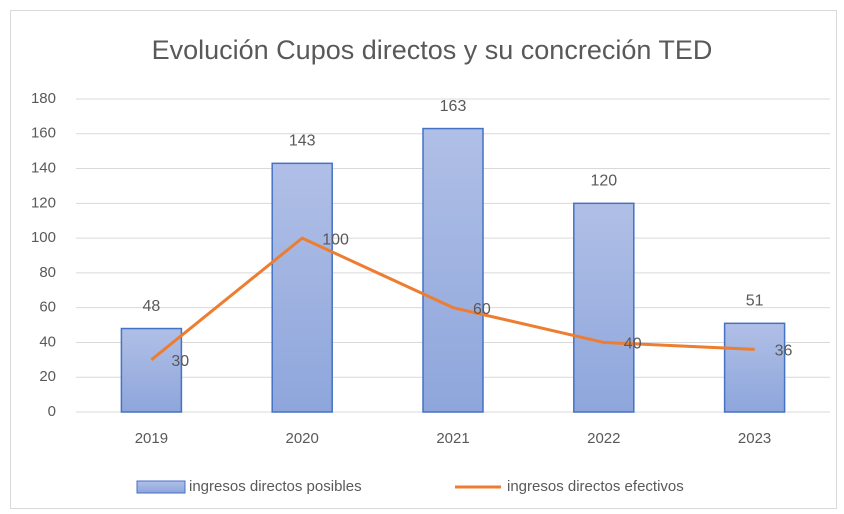  What do you see at coordinates (603, 438) in the screenshot?
I see `x-tick-label: 2022` at bounding box center [603, 438].